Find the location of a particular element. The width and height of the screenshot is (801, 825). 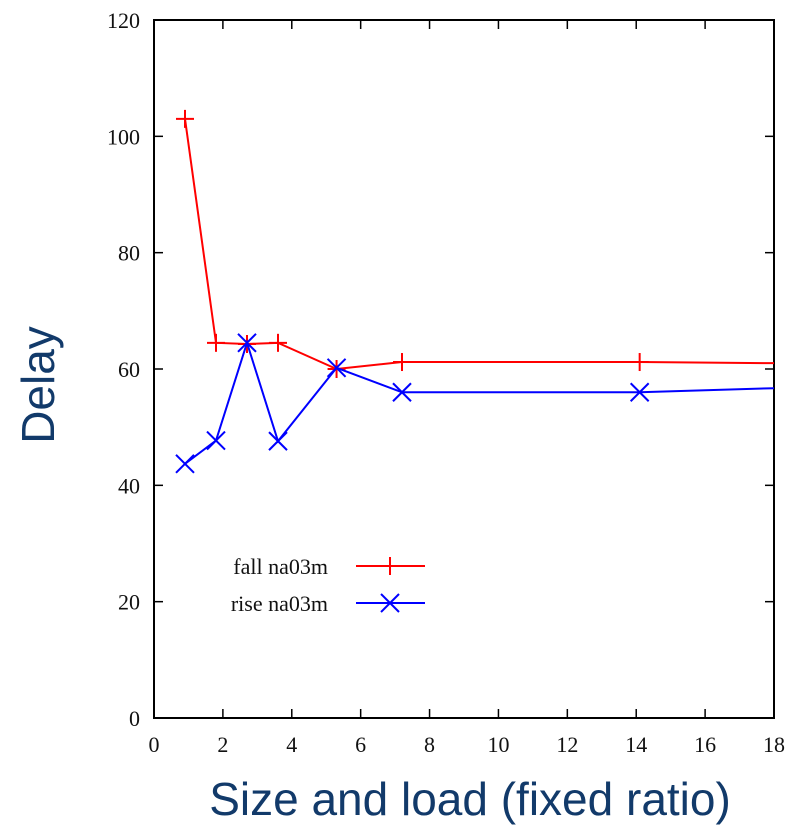

y-tick-label: 120 is located at coordinates (123, 20).